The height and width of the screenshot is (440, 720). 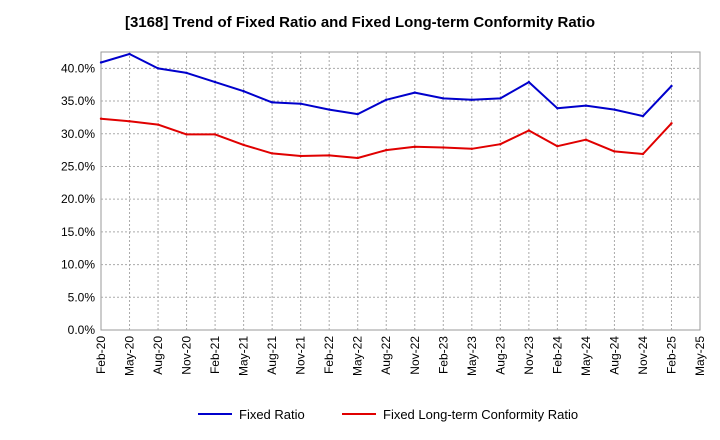 What do you see at coordinates (643, 355) in the screenshot?
I see `x-tick-label: Nov-24` at bounding box center [643, 355].